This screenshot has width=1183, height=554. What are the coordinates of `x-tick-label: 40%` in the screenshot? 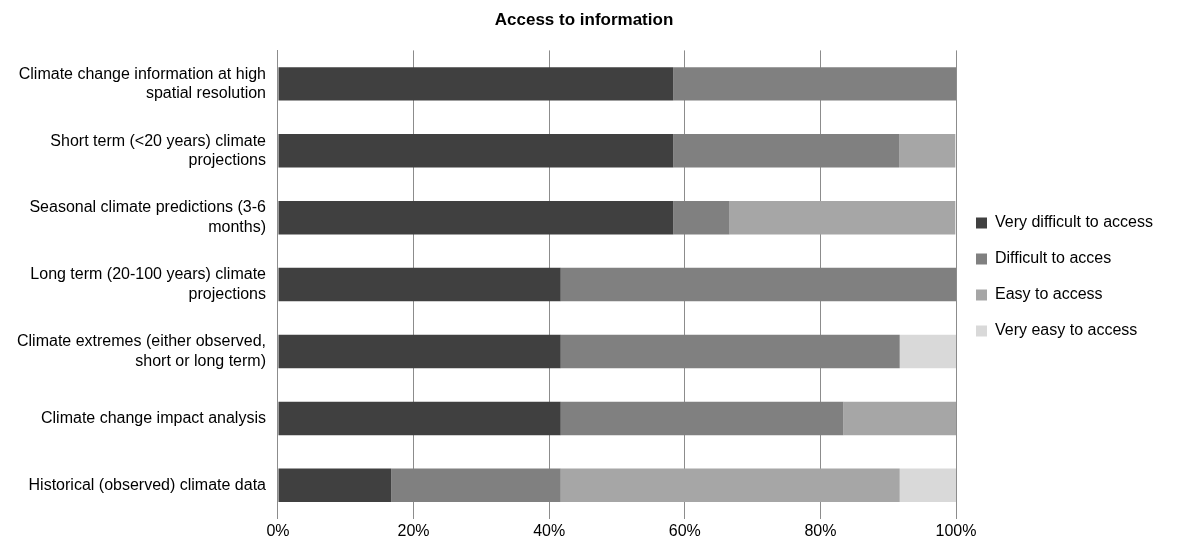 It's located at (549, 530).